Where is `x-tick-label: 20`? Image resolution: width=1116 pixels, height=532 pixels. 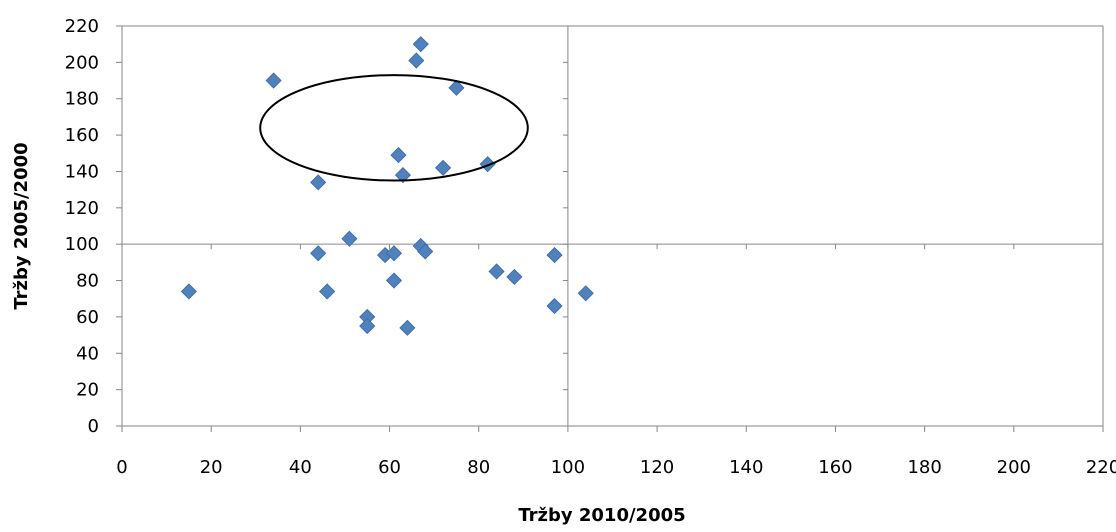
x-tick-label: 20 is located at coordinates (211, 467).